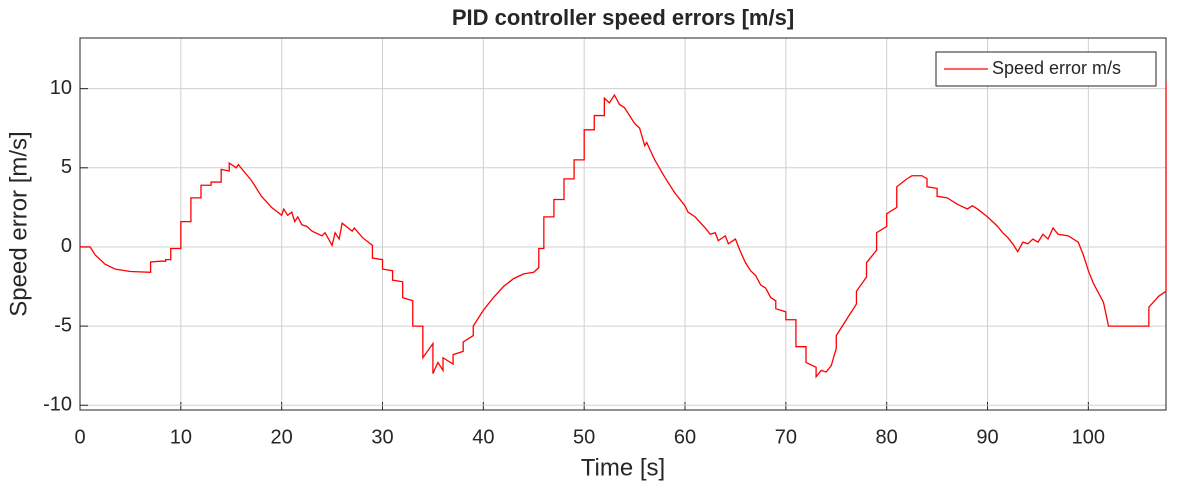 Image resolution: width=1182 pixels, height=495 pixels. I want to click on x-tick-label: 10, so click(181, 437).